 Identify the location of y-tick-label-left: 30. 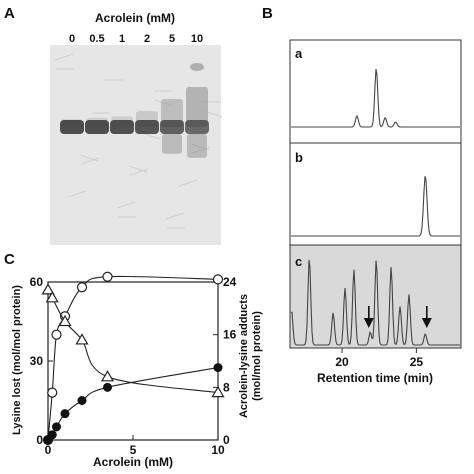
(37, 361).